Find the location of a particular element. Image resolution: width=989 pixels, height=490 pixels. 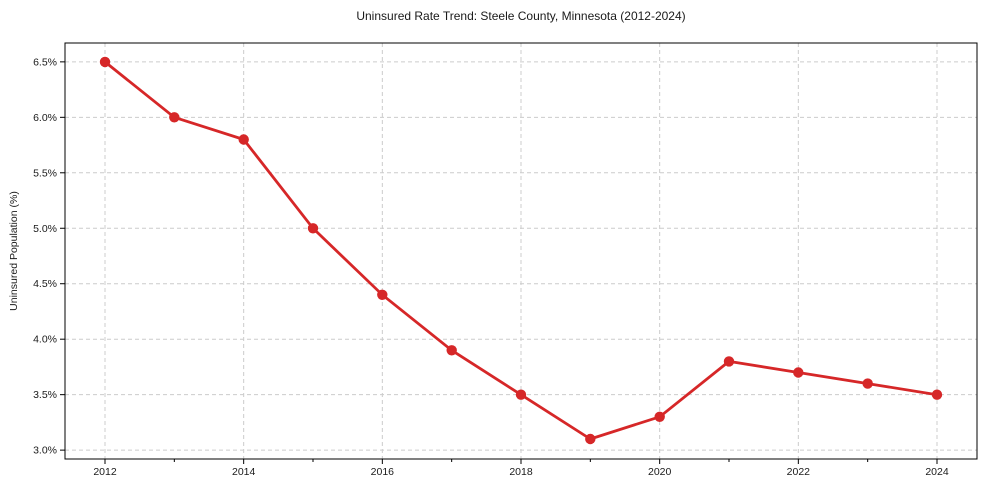

y-tick-label: 3.0% is located at coordinates (45, 451).